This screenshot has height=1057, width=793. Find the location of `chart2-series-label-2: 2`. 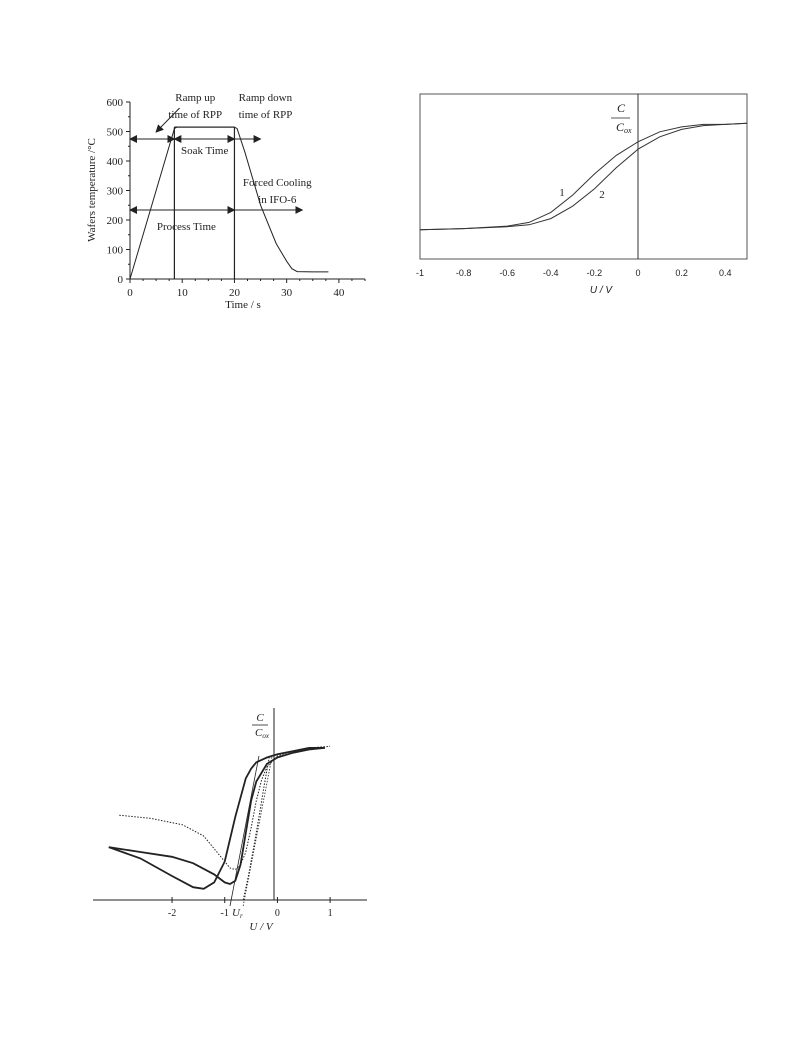

chart2-series-label-2: 2 is located at coordinates (602, 195).